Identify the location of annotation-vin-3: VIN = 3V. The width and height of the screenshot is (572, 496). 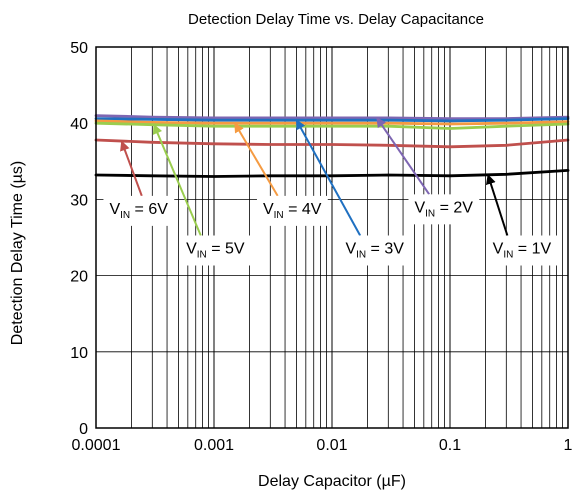
(353, 192).